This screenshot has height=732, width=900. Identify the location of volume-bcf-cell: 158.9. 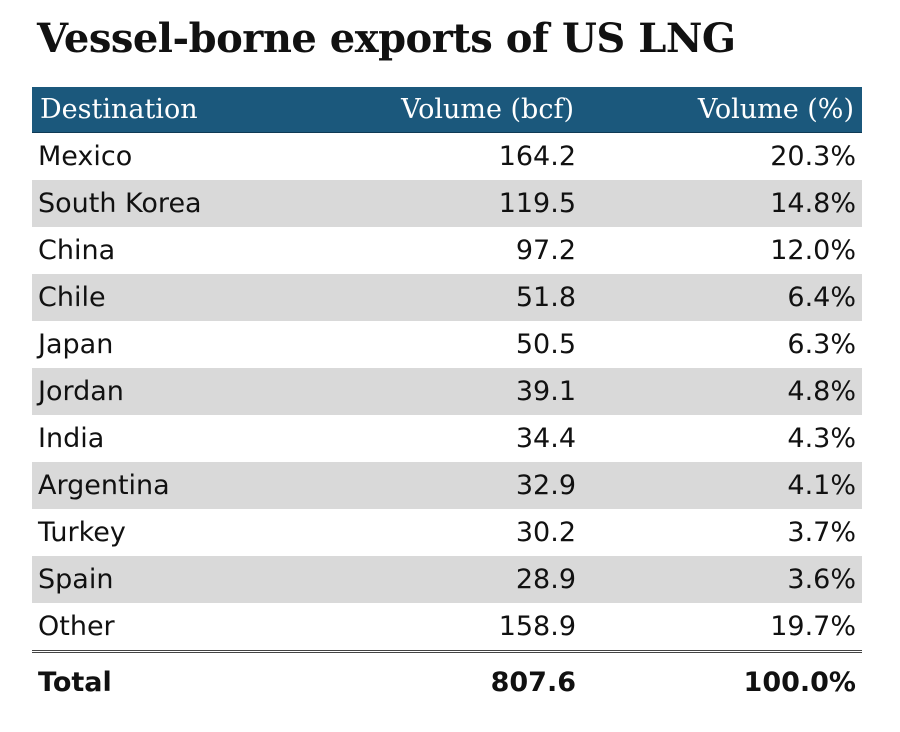
(537, 626).